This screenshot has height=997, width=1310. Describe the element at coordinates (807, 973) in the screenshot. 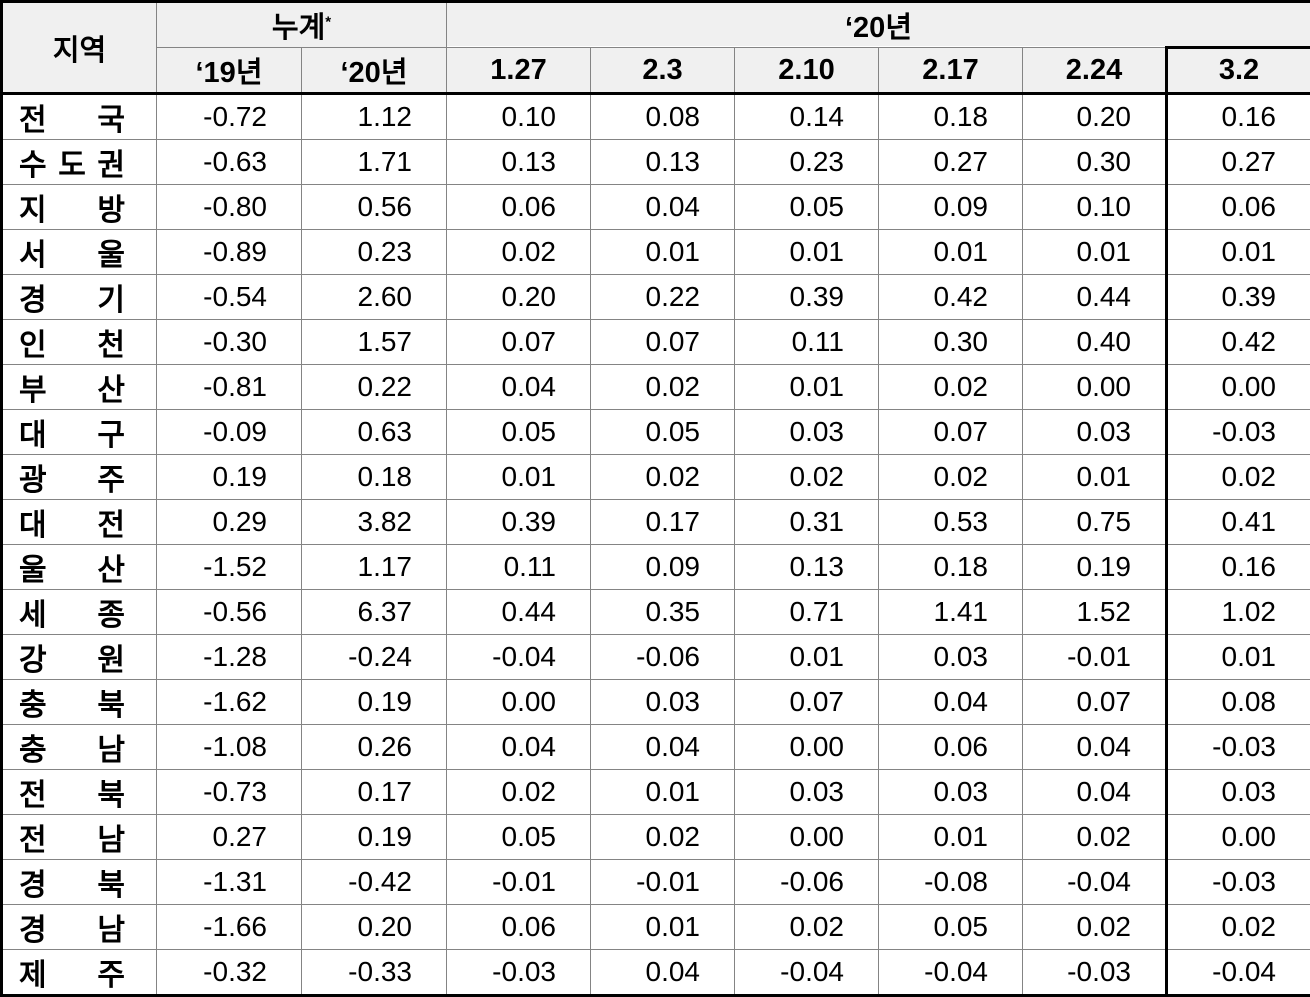

I see `value-cell: -0.04` at that location.